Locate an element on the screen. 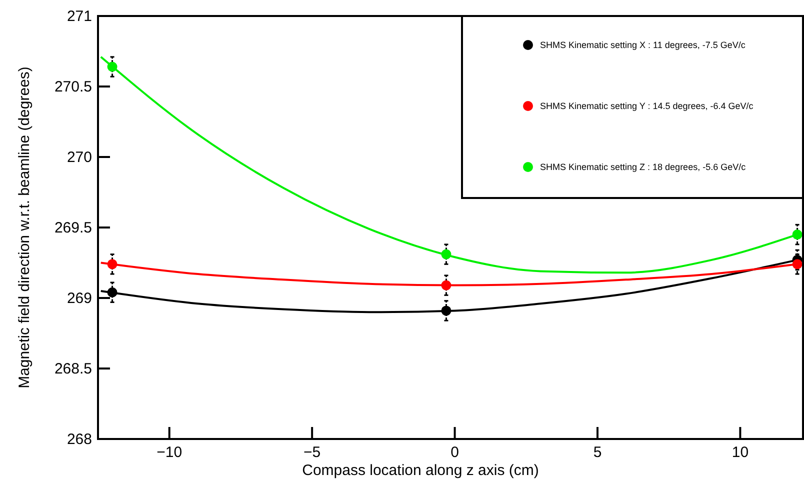 This screenshot has width=804, height=482. y-axis-title: Magnetic field direction w.r.t. beamline (degrees) is located at coordinates (24, 227).